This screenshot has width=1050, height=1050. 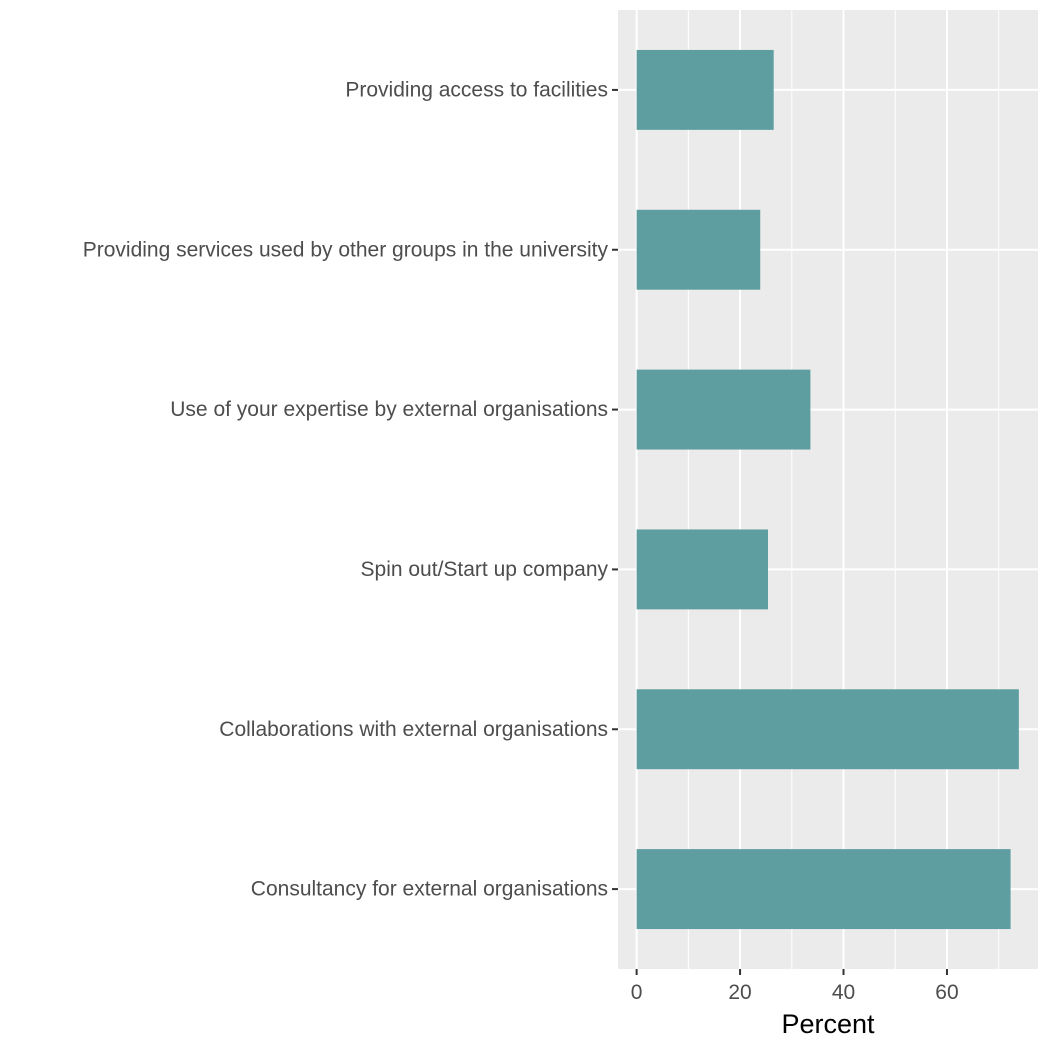 What do you see at coordinates (946, 992) in the screenshot?
I see `x-tick-label: 60` at bounding box center [946, 992].